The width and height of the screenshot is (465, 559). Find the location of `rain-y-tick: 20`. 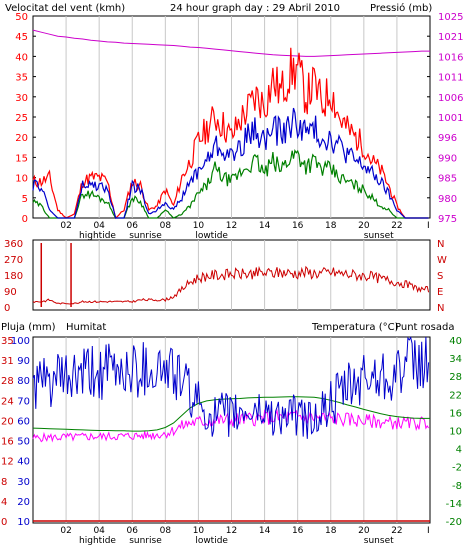

rain-y-tick: 20 is located at coordinates (7, 421).